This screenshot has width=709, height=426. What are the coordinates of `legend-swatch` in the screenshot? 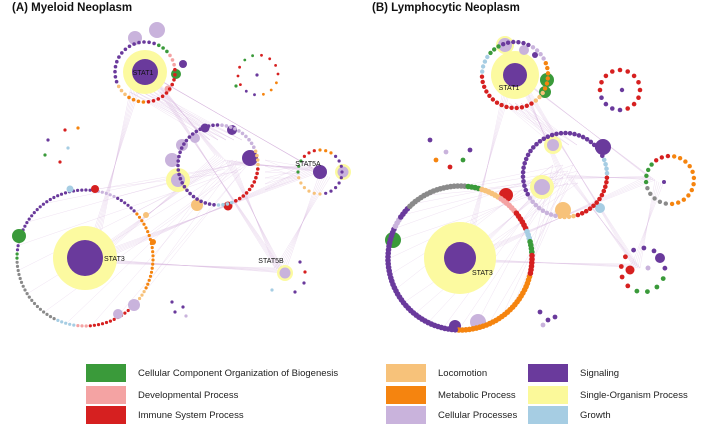 It's located at (406, 373).